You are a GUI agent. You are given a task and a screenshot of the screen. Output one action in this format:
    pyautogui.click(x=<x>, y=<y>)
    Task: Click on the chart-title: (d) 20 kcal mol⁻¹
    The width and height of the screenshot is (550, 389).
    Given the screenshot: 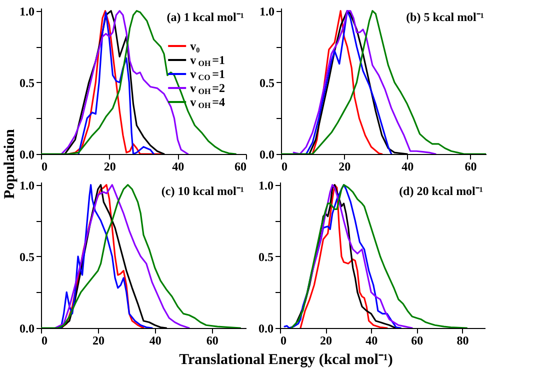 What is the action you would take?
    pyautogui.click(x=441, y=191)
    